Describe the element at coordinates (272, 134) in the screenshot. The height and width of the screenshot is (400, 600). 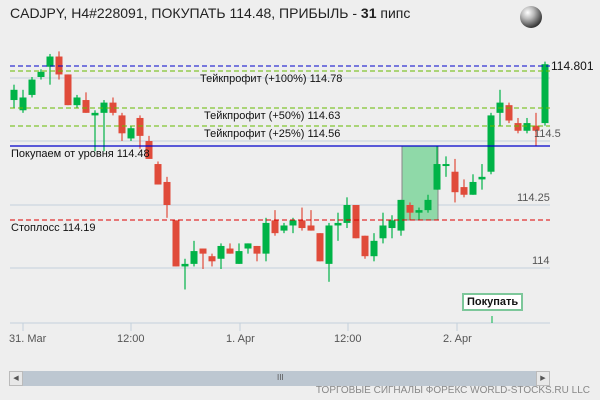
I see `tp25-label: Тейкпрофит (+25%) 114.56` at that location.